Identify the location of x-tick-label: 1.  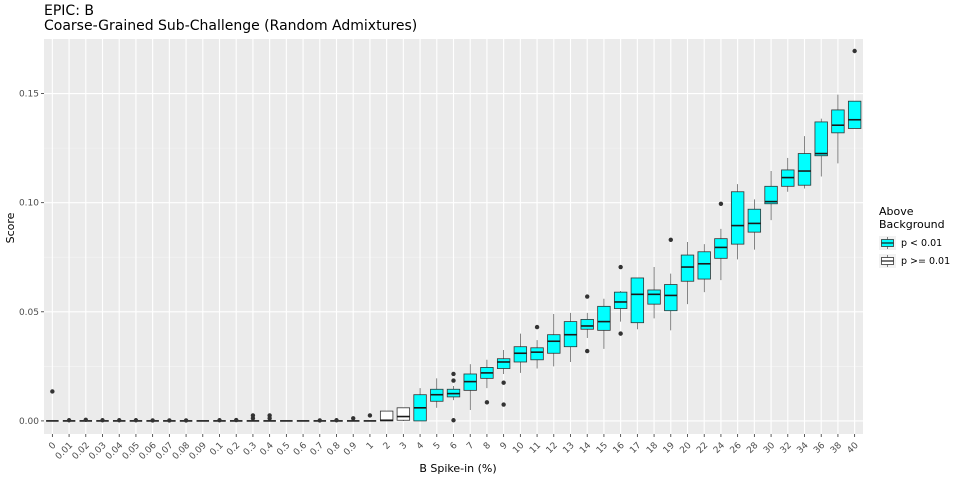
(370, 446).